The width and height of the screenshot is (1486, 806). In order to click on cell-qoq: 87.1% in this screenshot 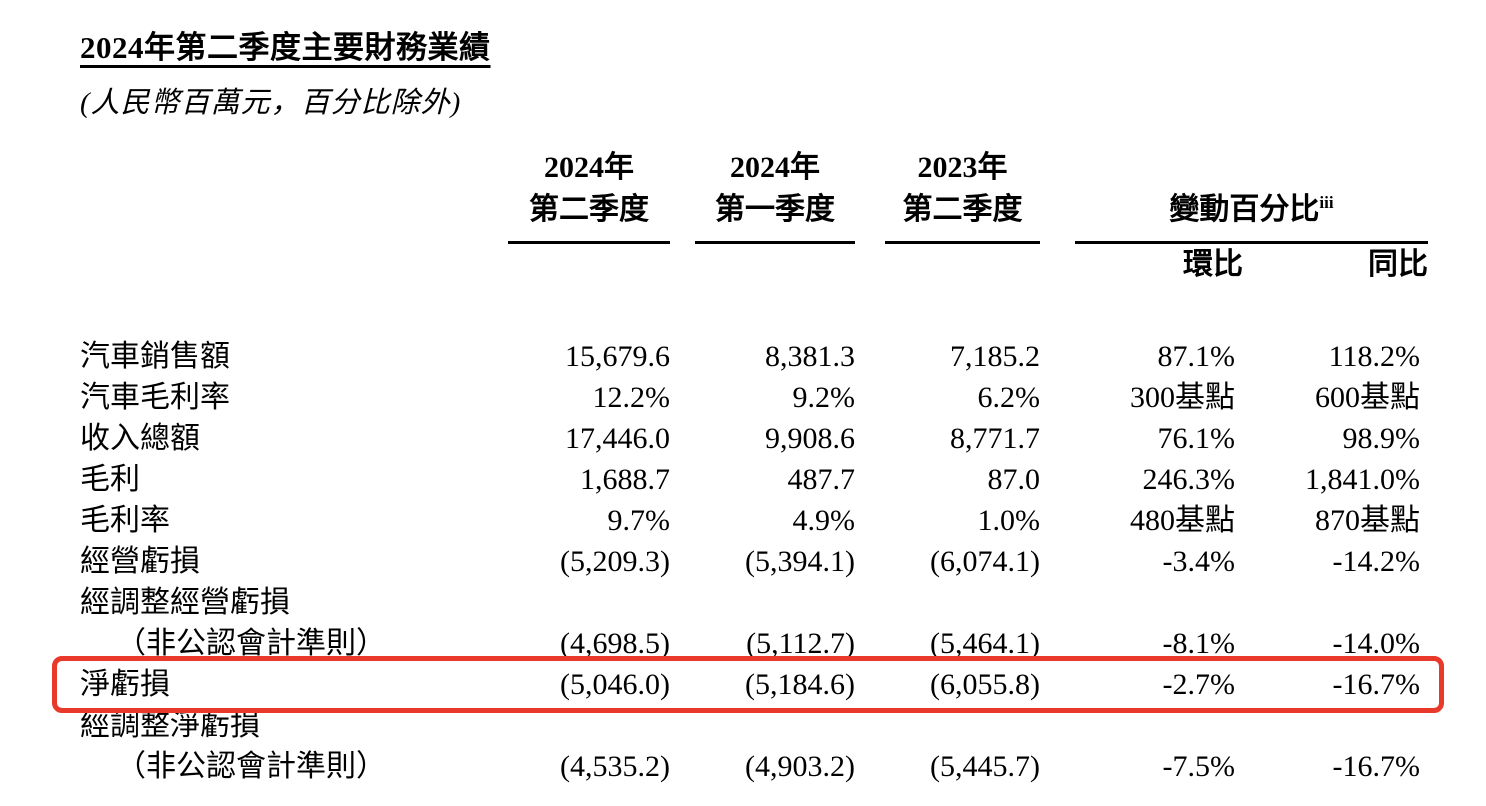, I will do `click(1196, 356)`.